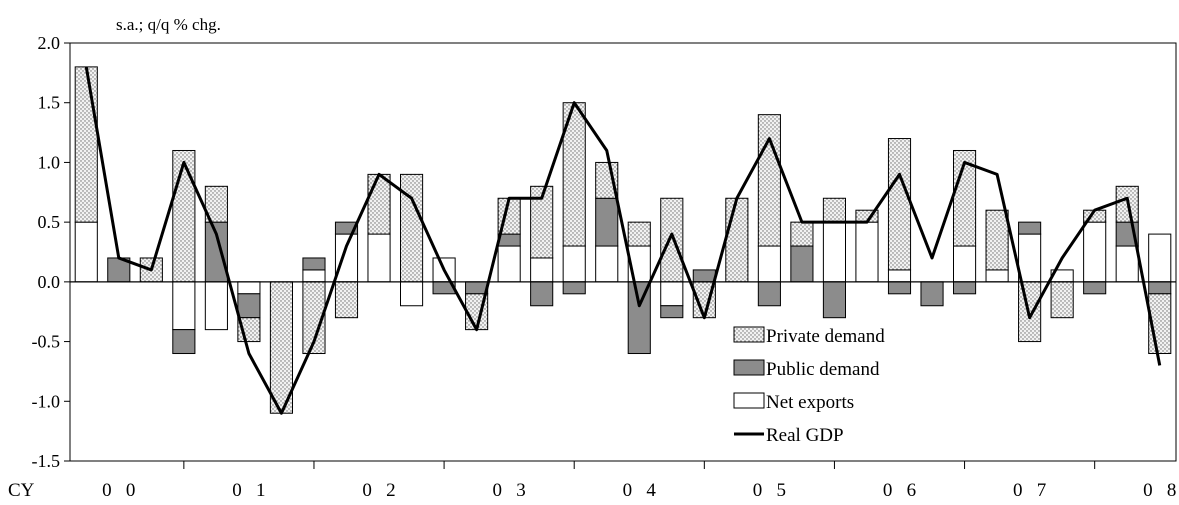 Image resolution: width=1179 pixels, height=505 pixels. I want to click on bar-public-demand-q27, so click(965, 288).